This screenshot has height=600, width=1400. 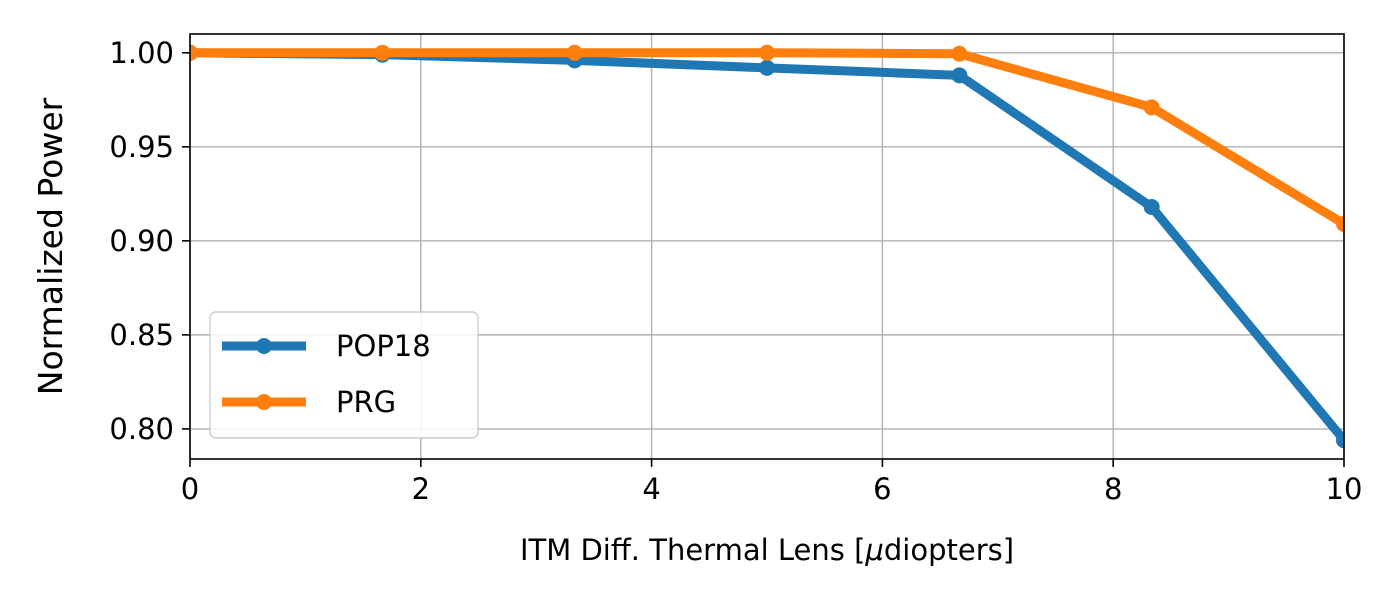 I want to click on y-tick-label: 1.00, so click(x=141, y=53).